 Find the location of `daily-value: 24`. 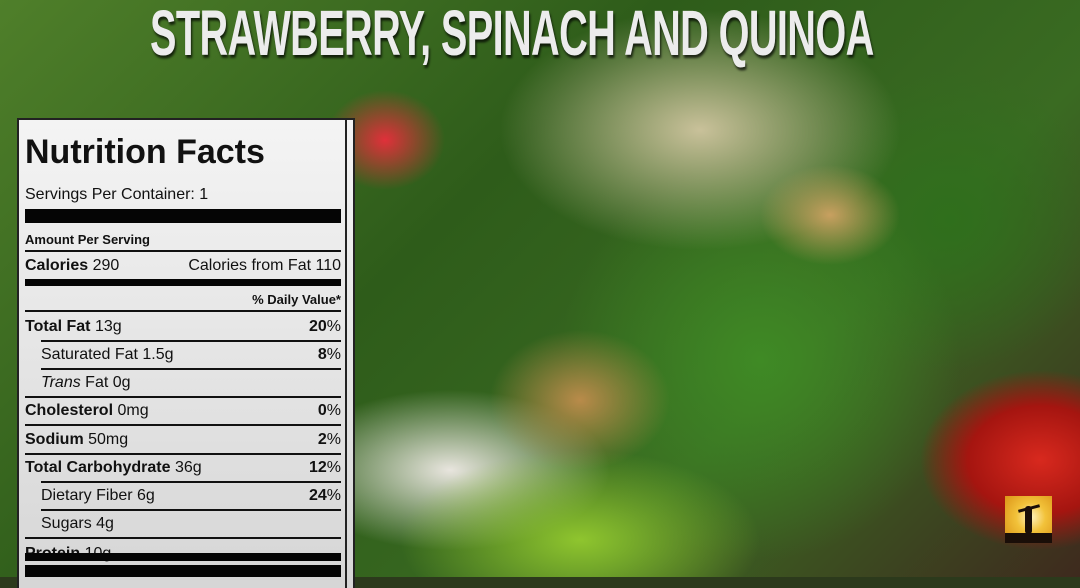

daily-value: 24 is located at coordinates (317, 495).